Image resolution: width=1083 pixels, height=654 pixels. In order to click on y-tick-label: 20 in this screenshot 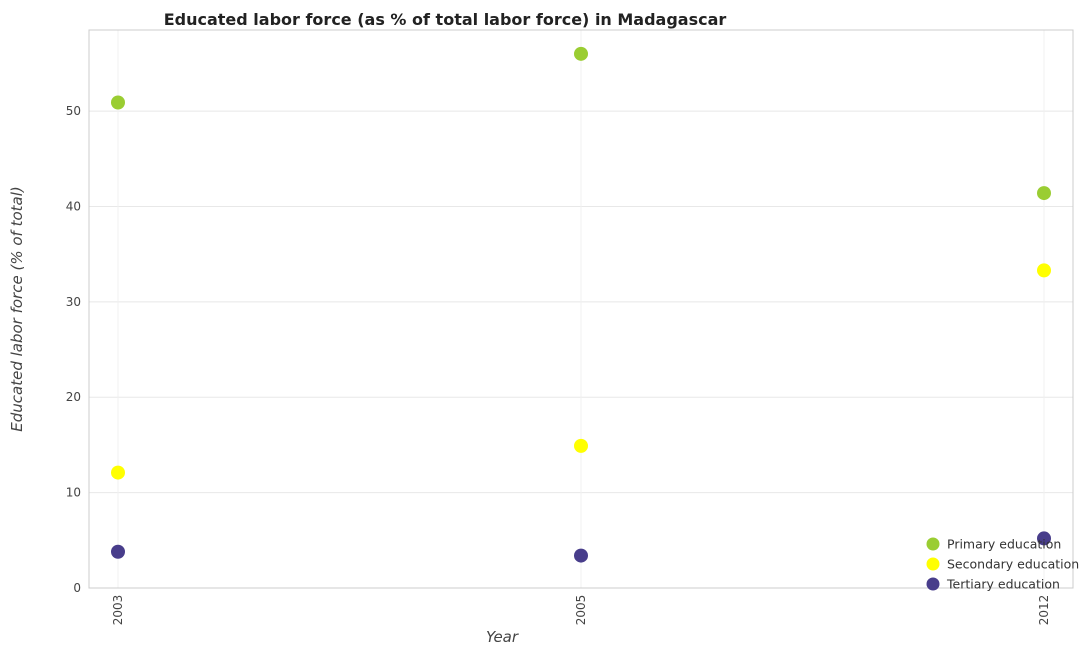, I will do `click(73, 397)`.